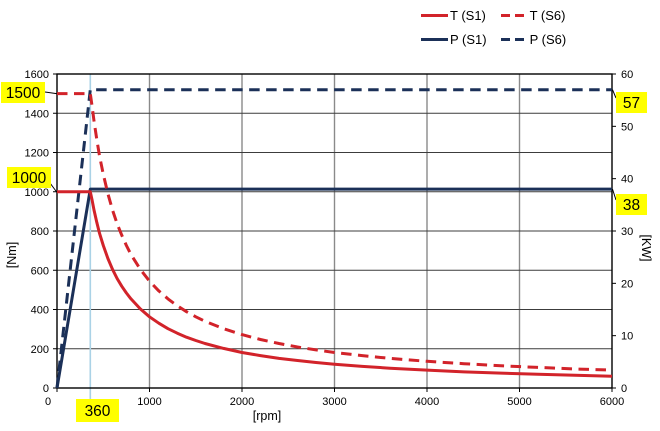 This screenshot has height=431, width=660. Describe the element at coordinates (627, 180) in the screenshot. I see `y-right-tick-label: 40` at that location.